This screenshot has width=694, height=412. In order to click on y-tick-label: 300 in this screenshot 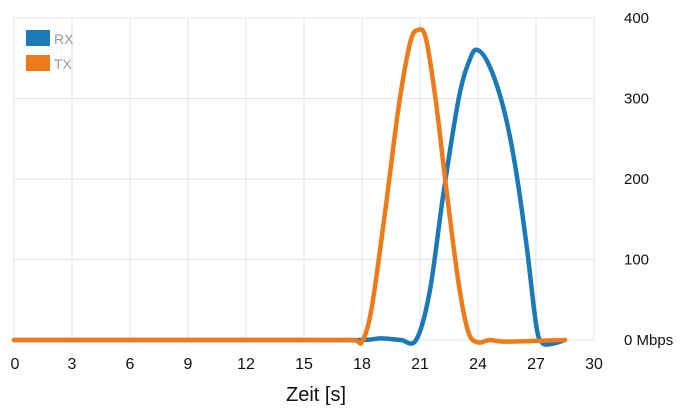, I will do `click(636, 99)`.